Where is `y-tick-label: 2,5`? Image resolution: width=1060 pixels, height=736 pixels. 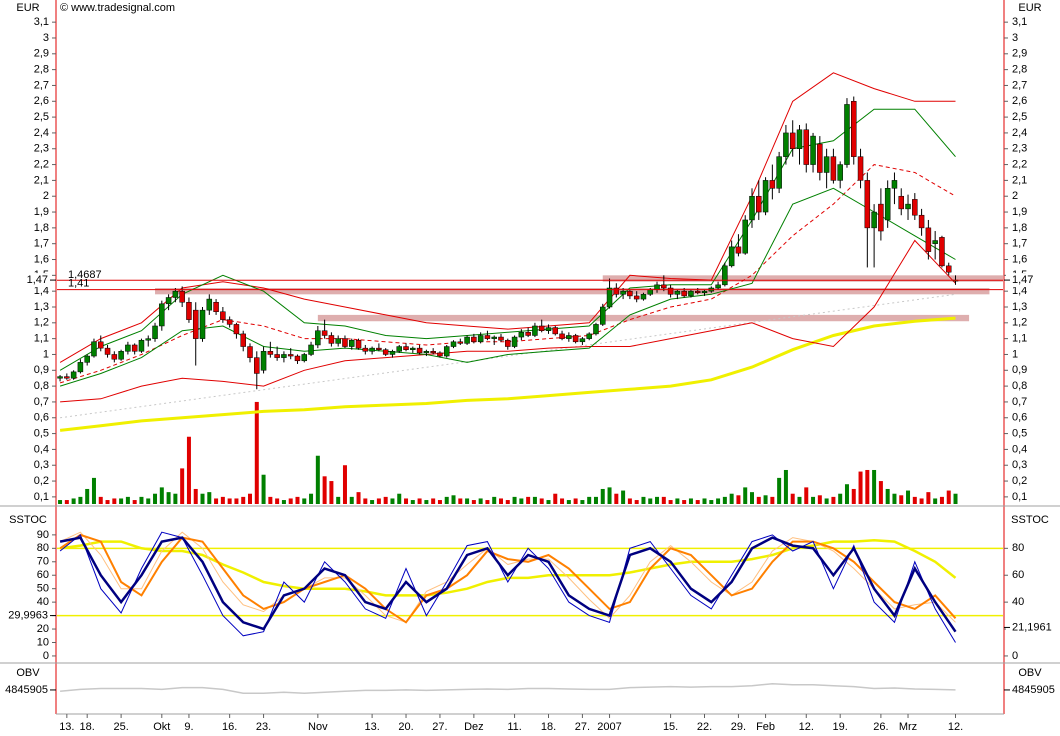
y-tick-label: 2,5 is located at coordinates (41, 117).